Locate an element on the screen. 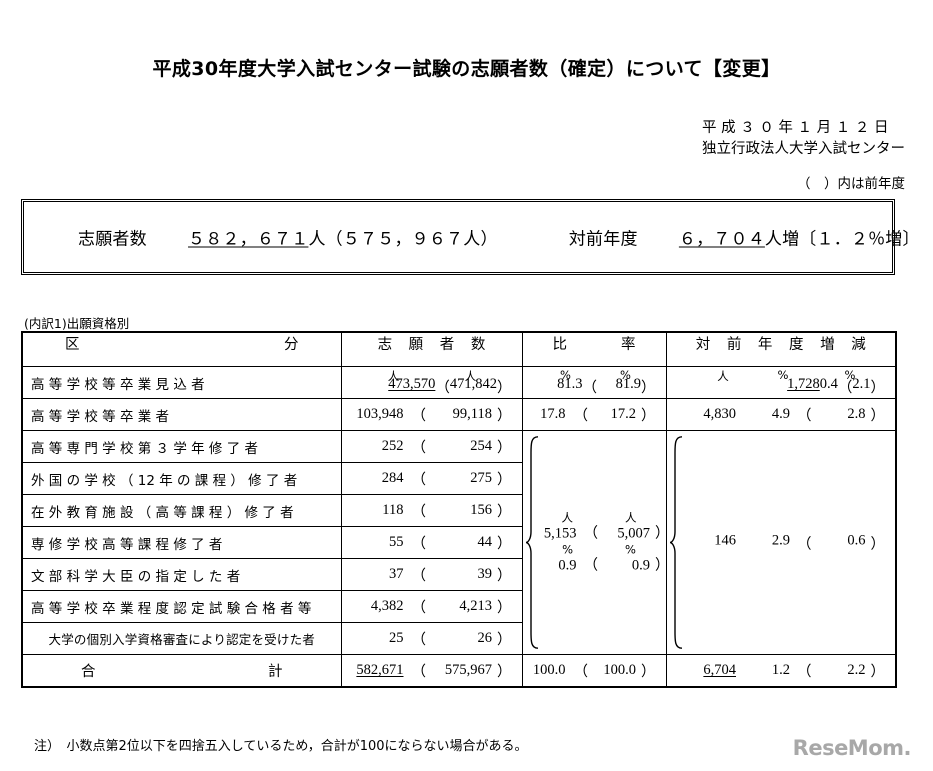 This screenshot has height=771, width=933. total-change-pct: 1.2 is located at coordinates (780, 670).